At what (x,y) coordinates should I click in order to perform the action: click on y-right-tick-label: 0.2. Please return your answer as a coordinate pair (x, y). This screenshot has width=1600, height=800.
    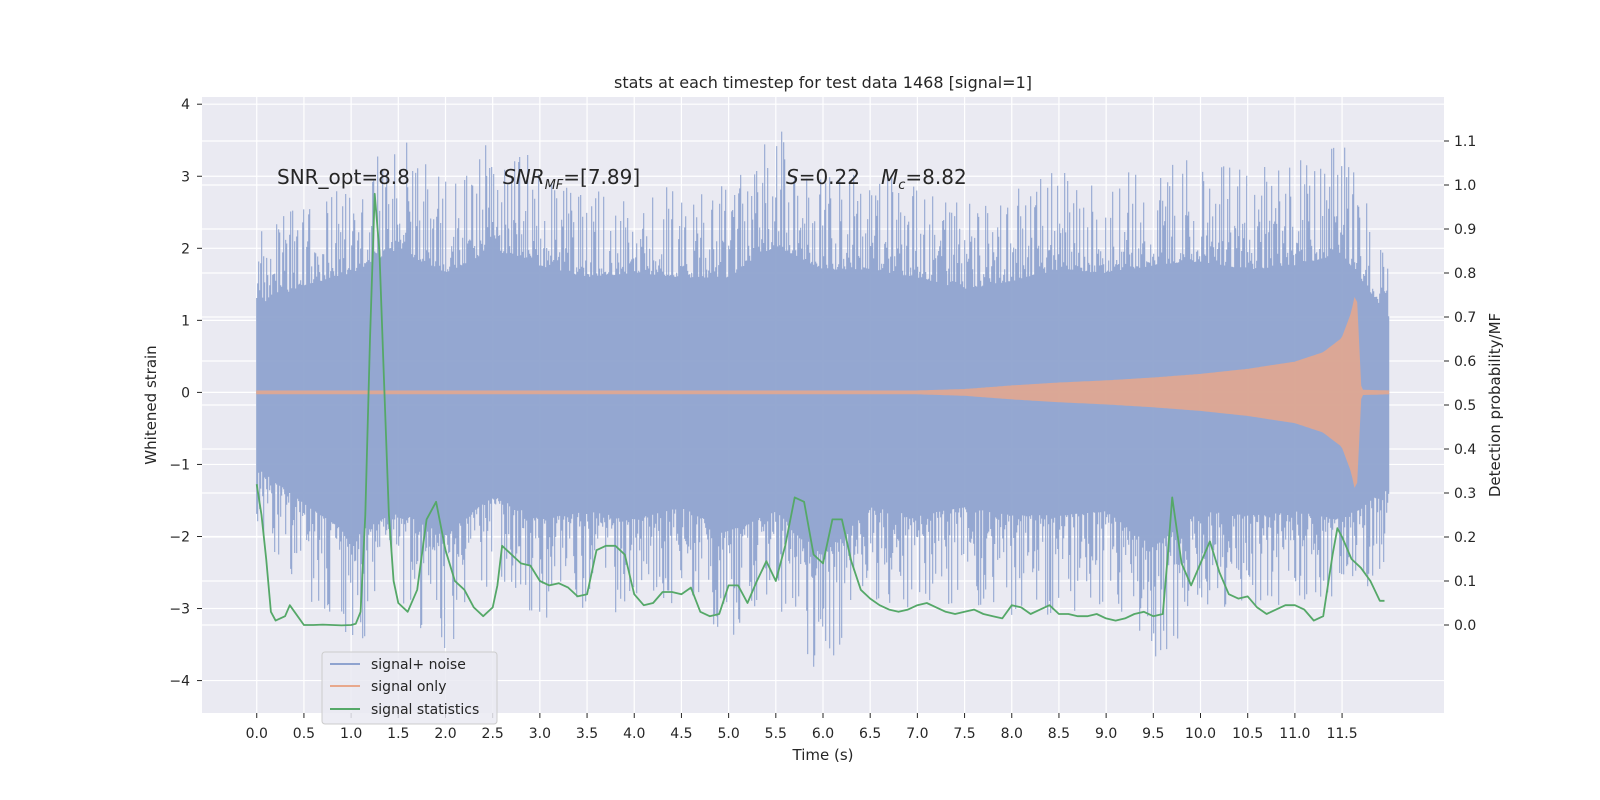
    Looking at the image, I should click on (1465, 538).